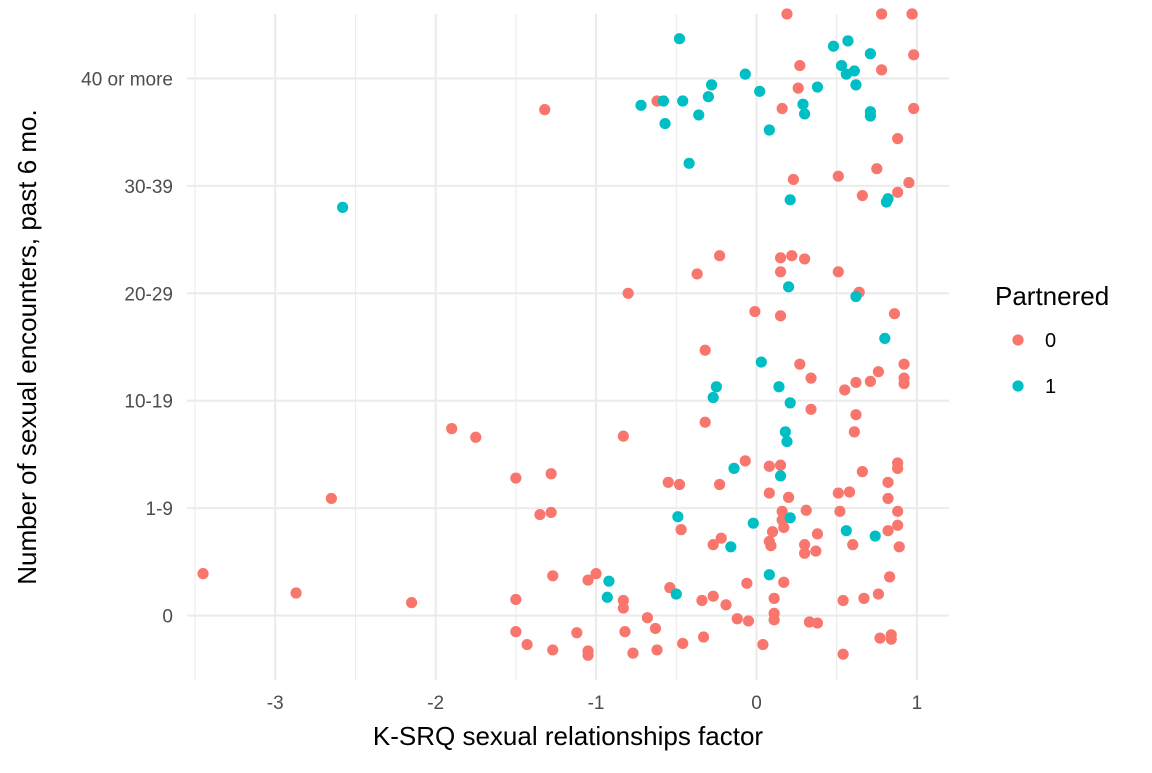  I want to click on y-axis-title: Number of sexual encounters, past 6 mo., so click(27, 346).